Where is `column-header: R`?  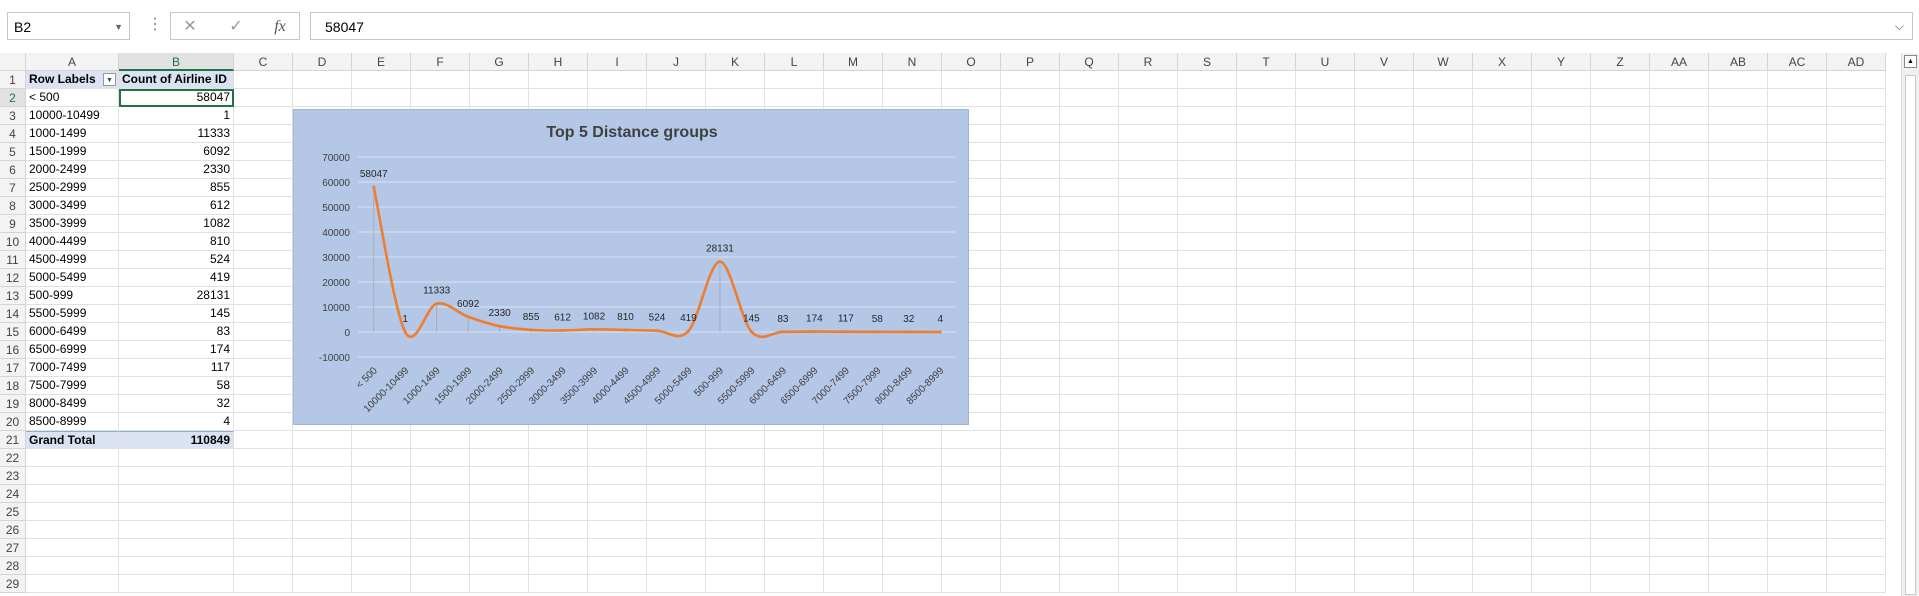
column-header: R is located at coordinates (1148, 62).